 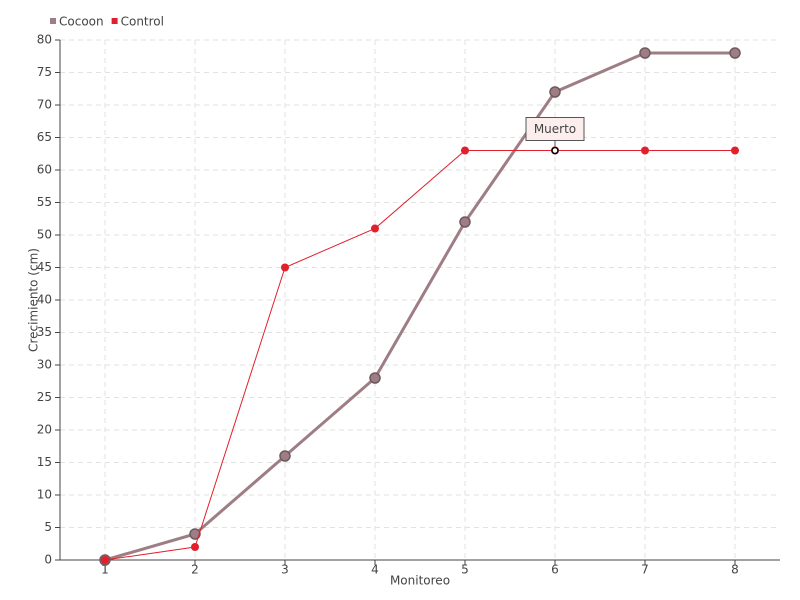 What do you see at coordinates (44, 170) in the screenshot?
I see `y-tick-label: 60` at bounding box center [44, 170].